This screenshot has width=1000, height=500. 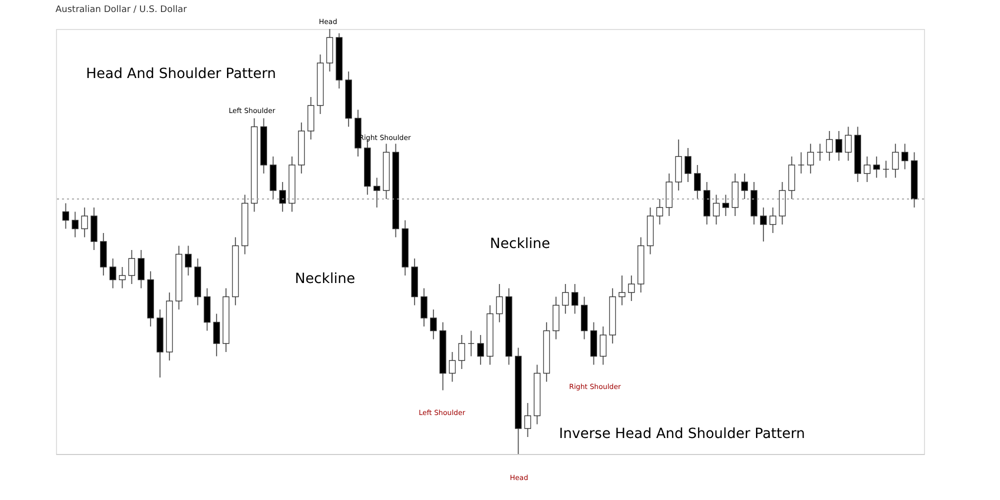 I want to click on annotation: Inverse Head And Shoulder Pattern, so click(x=682, y=434).